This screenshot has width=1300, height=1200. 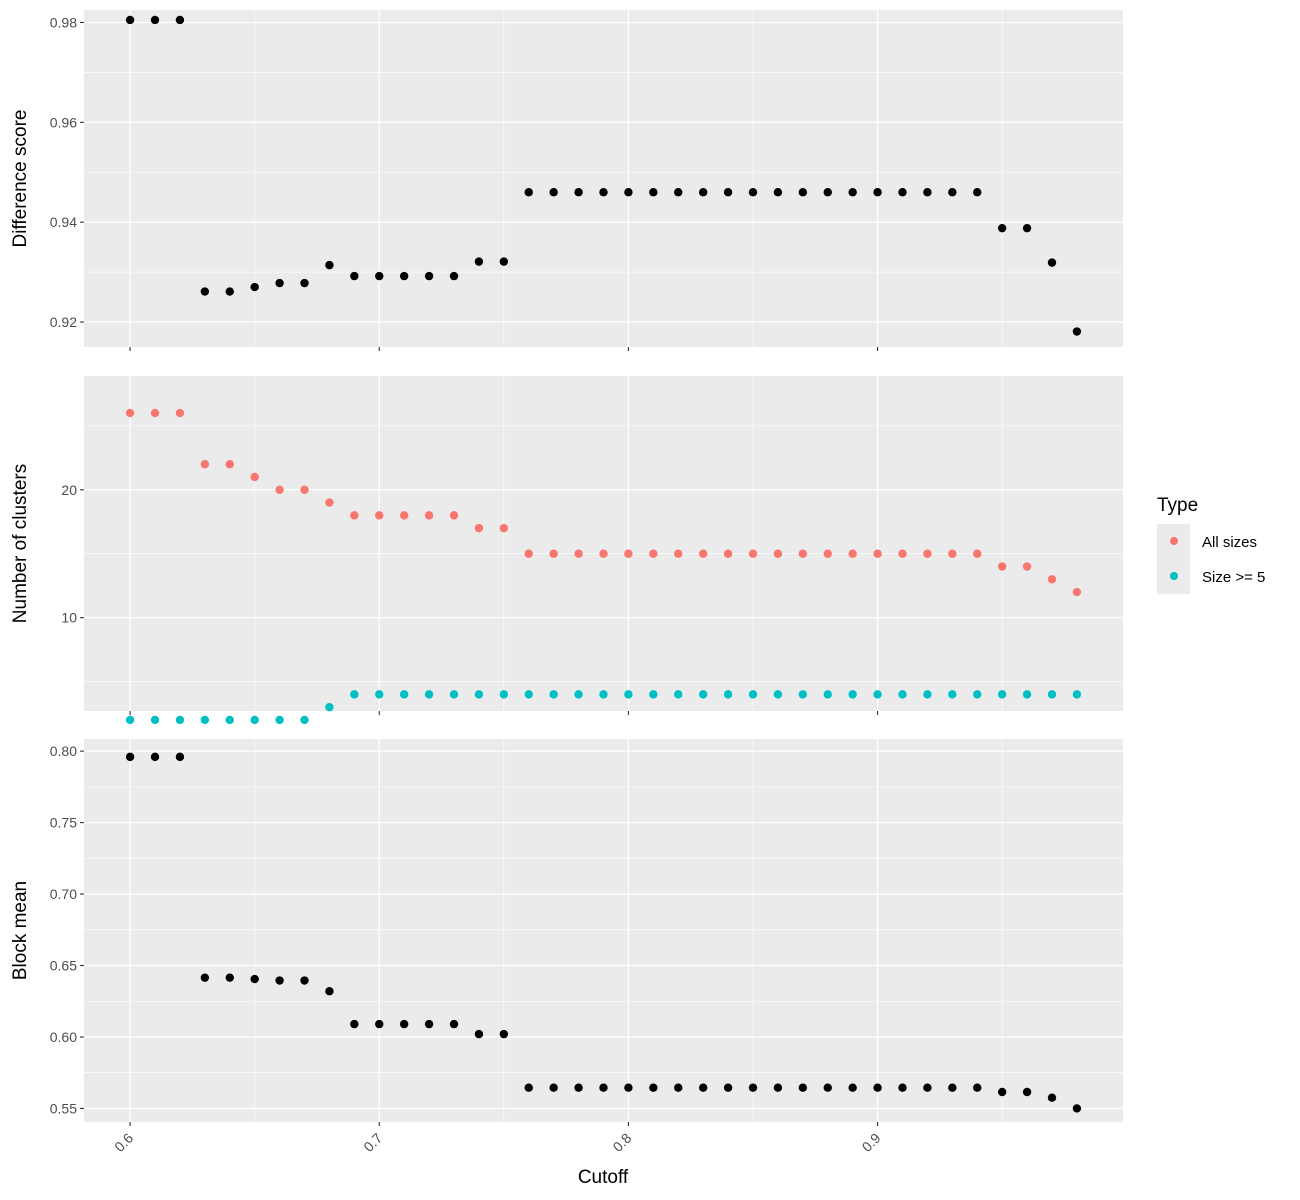 What do you see at coordinates (63, 1108) in the screenshot?
I see `y-tick-label: 0.55` at bounding box center [63, 1108].